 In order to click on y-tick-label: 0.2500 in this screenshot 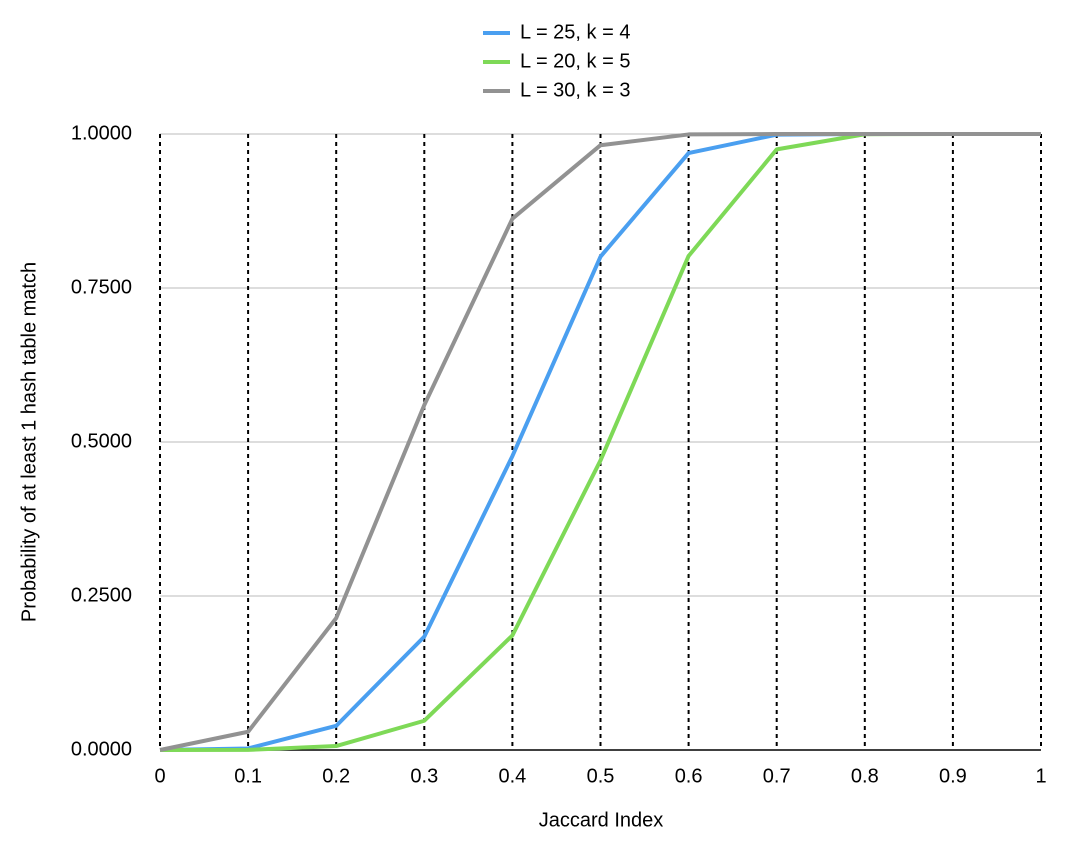, I will do `click(101, 595)`.